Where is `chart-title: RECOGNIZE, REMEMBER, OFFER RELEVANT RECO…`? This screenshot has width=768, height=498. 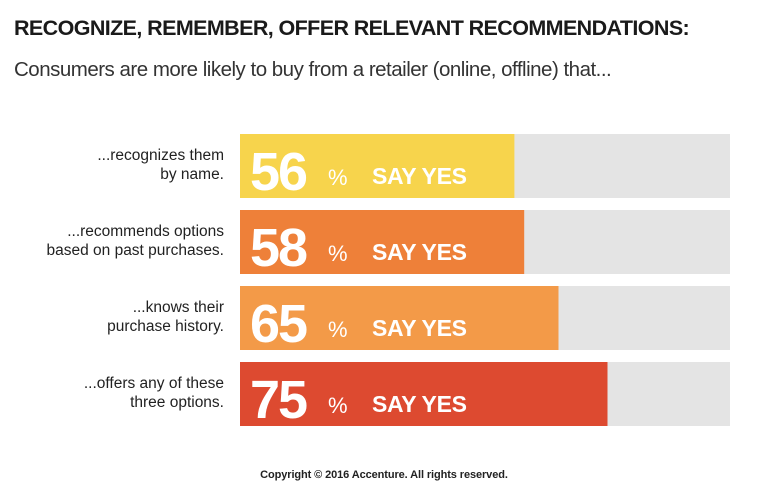
chart-title: RECOGNIZE, REMEMBER, OFFER RELEVANT RECO… is located at coordinates (352, 28).